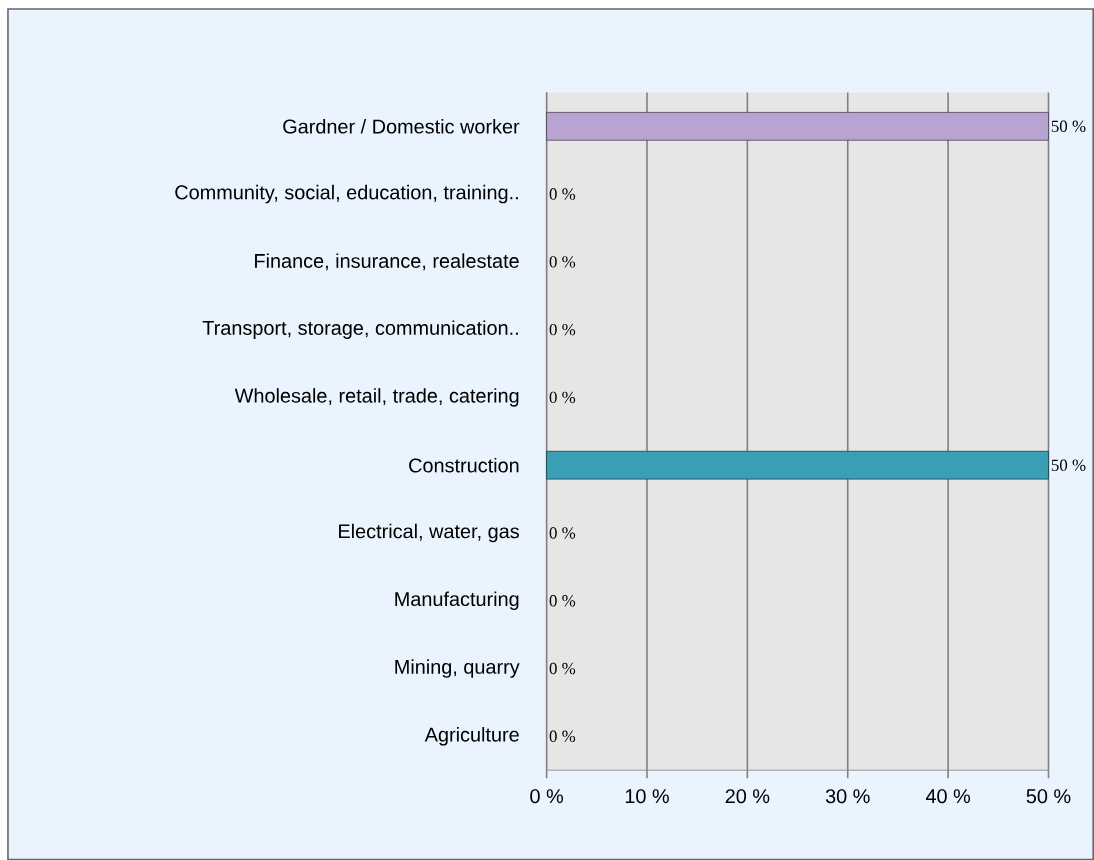 This screenshot has height=860, width=1094. What do you see at coordinates (471, 736) in the screenshot?
I see `y-tick-label: Agriculture` at bounding box center [471, 736].